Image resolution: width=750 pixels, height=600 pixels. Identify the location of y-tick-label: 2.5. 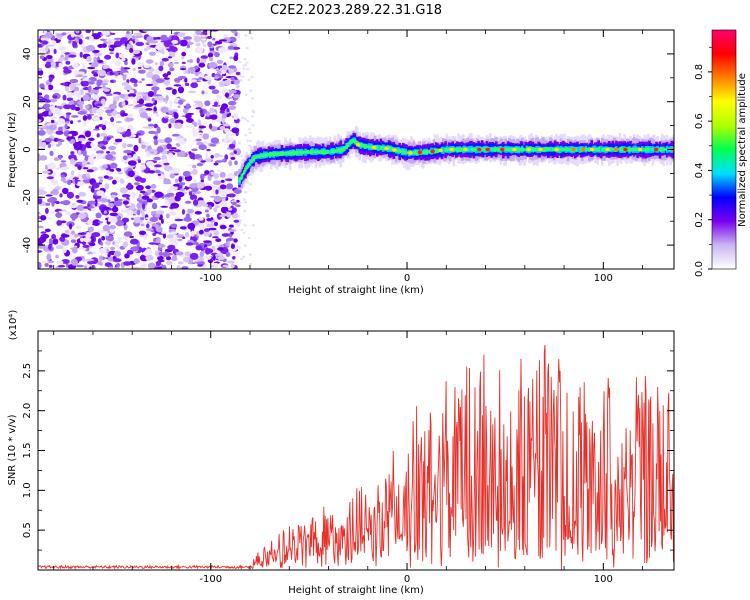
(27, 371).